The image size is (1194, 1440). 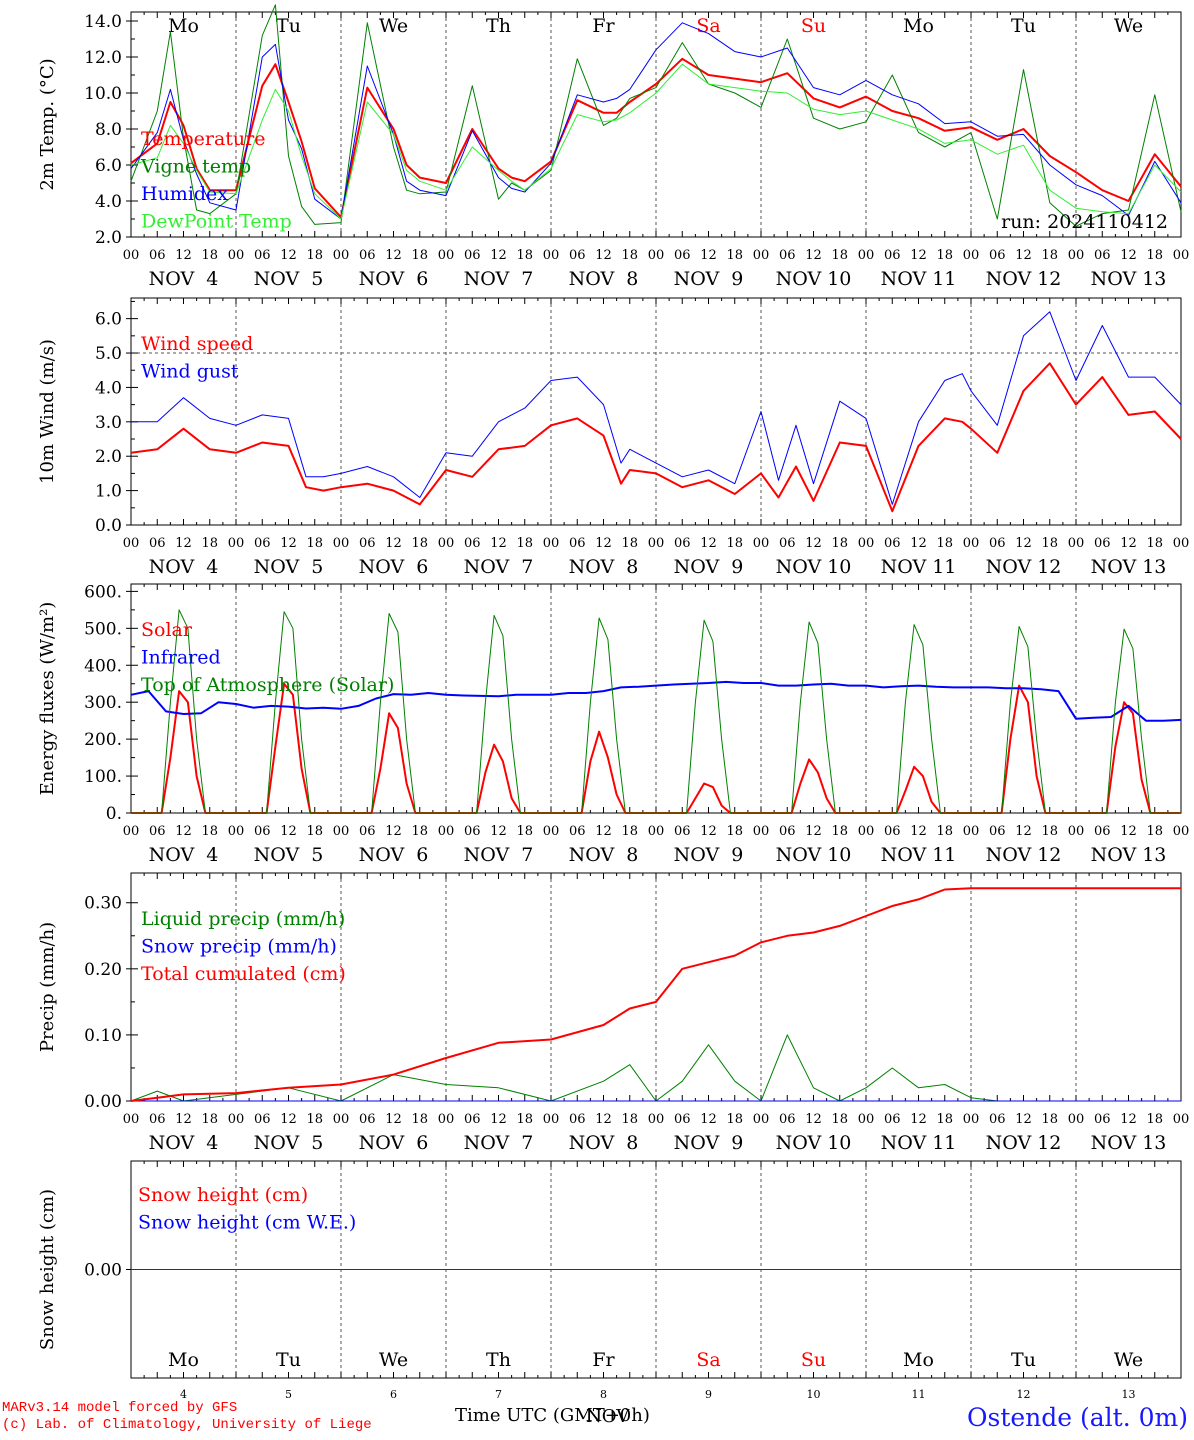 I want to click on day-number-label: 6, so click(x=393, y=1394).